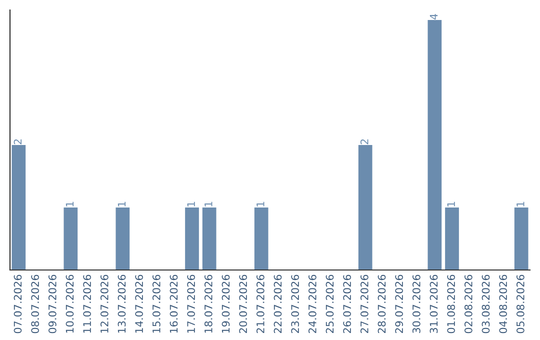 Image resolution: width=540 pixels, height=340 pixels. I want to click on x-tick-label: 05.08.2026, so click(520, 304).